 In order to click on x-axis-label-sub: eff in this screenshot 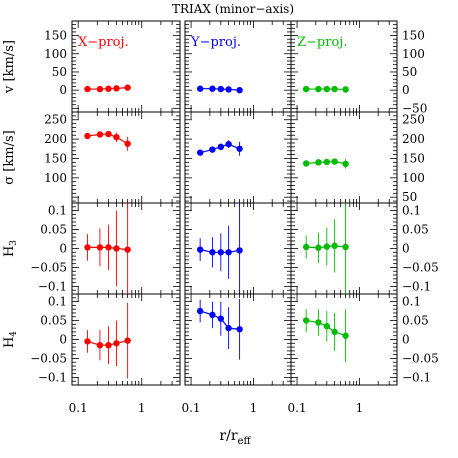, I will do `click(245, 441)`.